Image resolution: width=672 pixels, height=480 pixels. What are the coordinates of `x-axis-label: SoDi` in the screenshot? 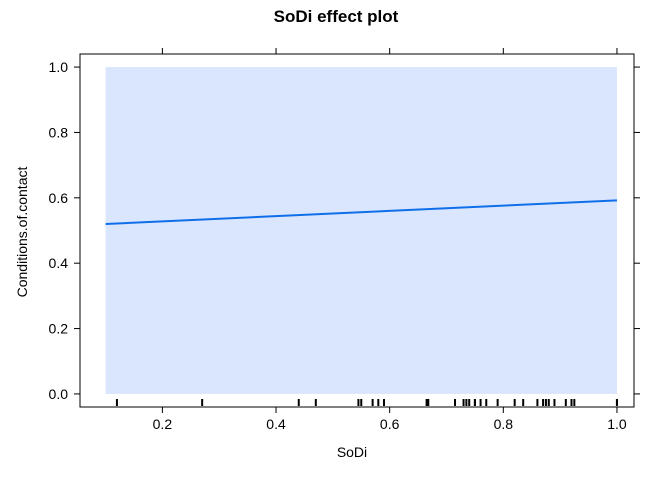 It's located at (352, 452).